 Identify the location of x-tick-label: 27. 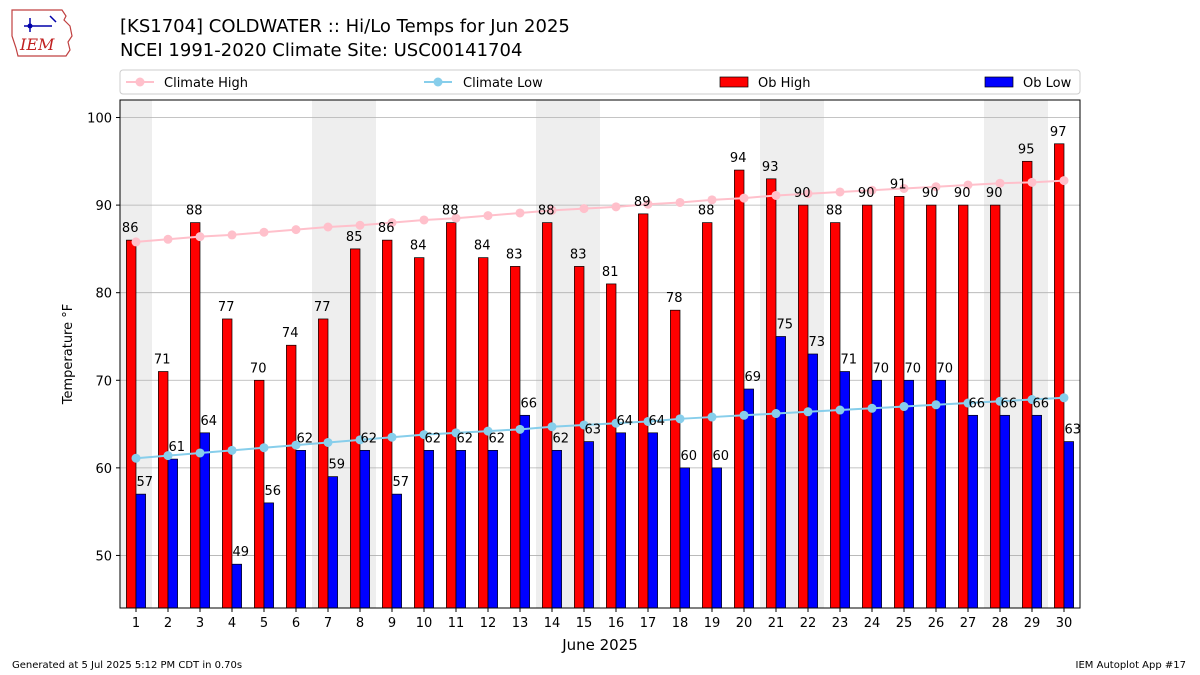
(968, 623).